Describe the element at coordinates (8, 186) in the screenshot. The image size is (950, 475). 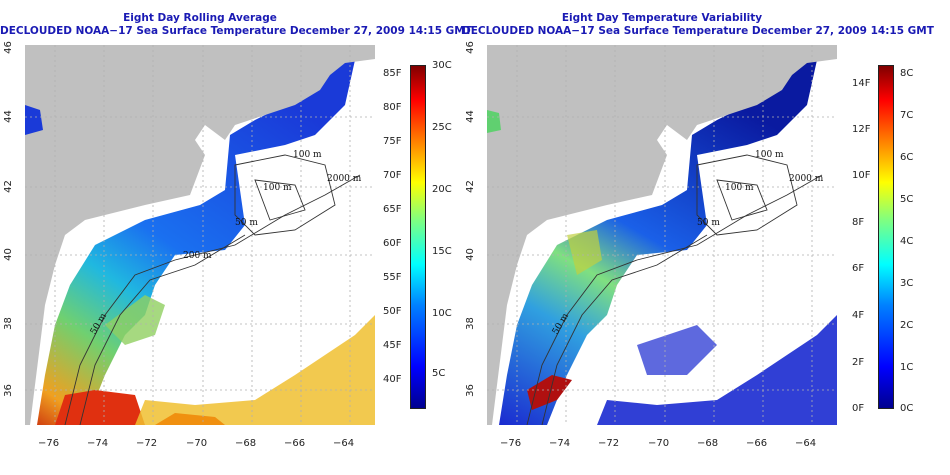
I see `left-y-tick: 42` at that location.